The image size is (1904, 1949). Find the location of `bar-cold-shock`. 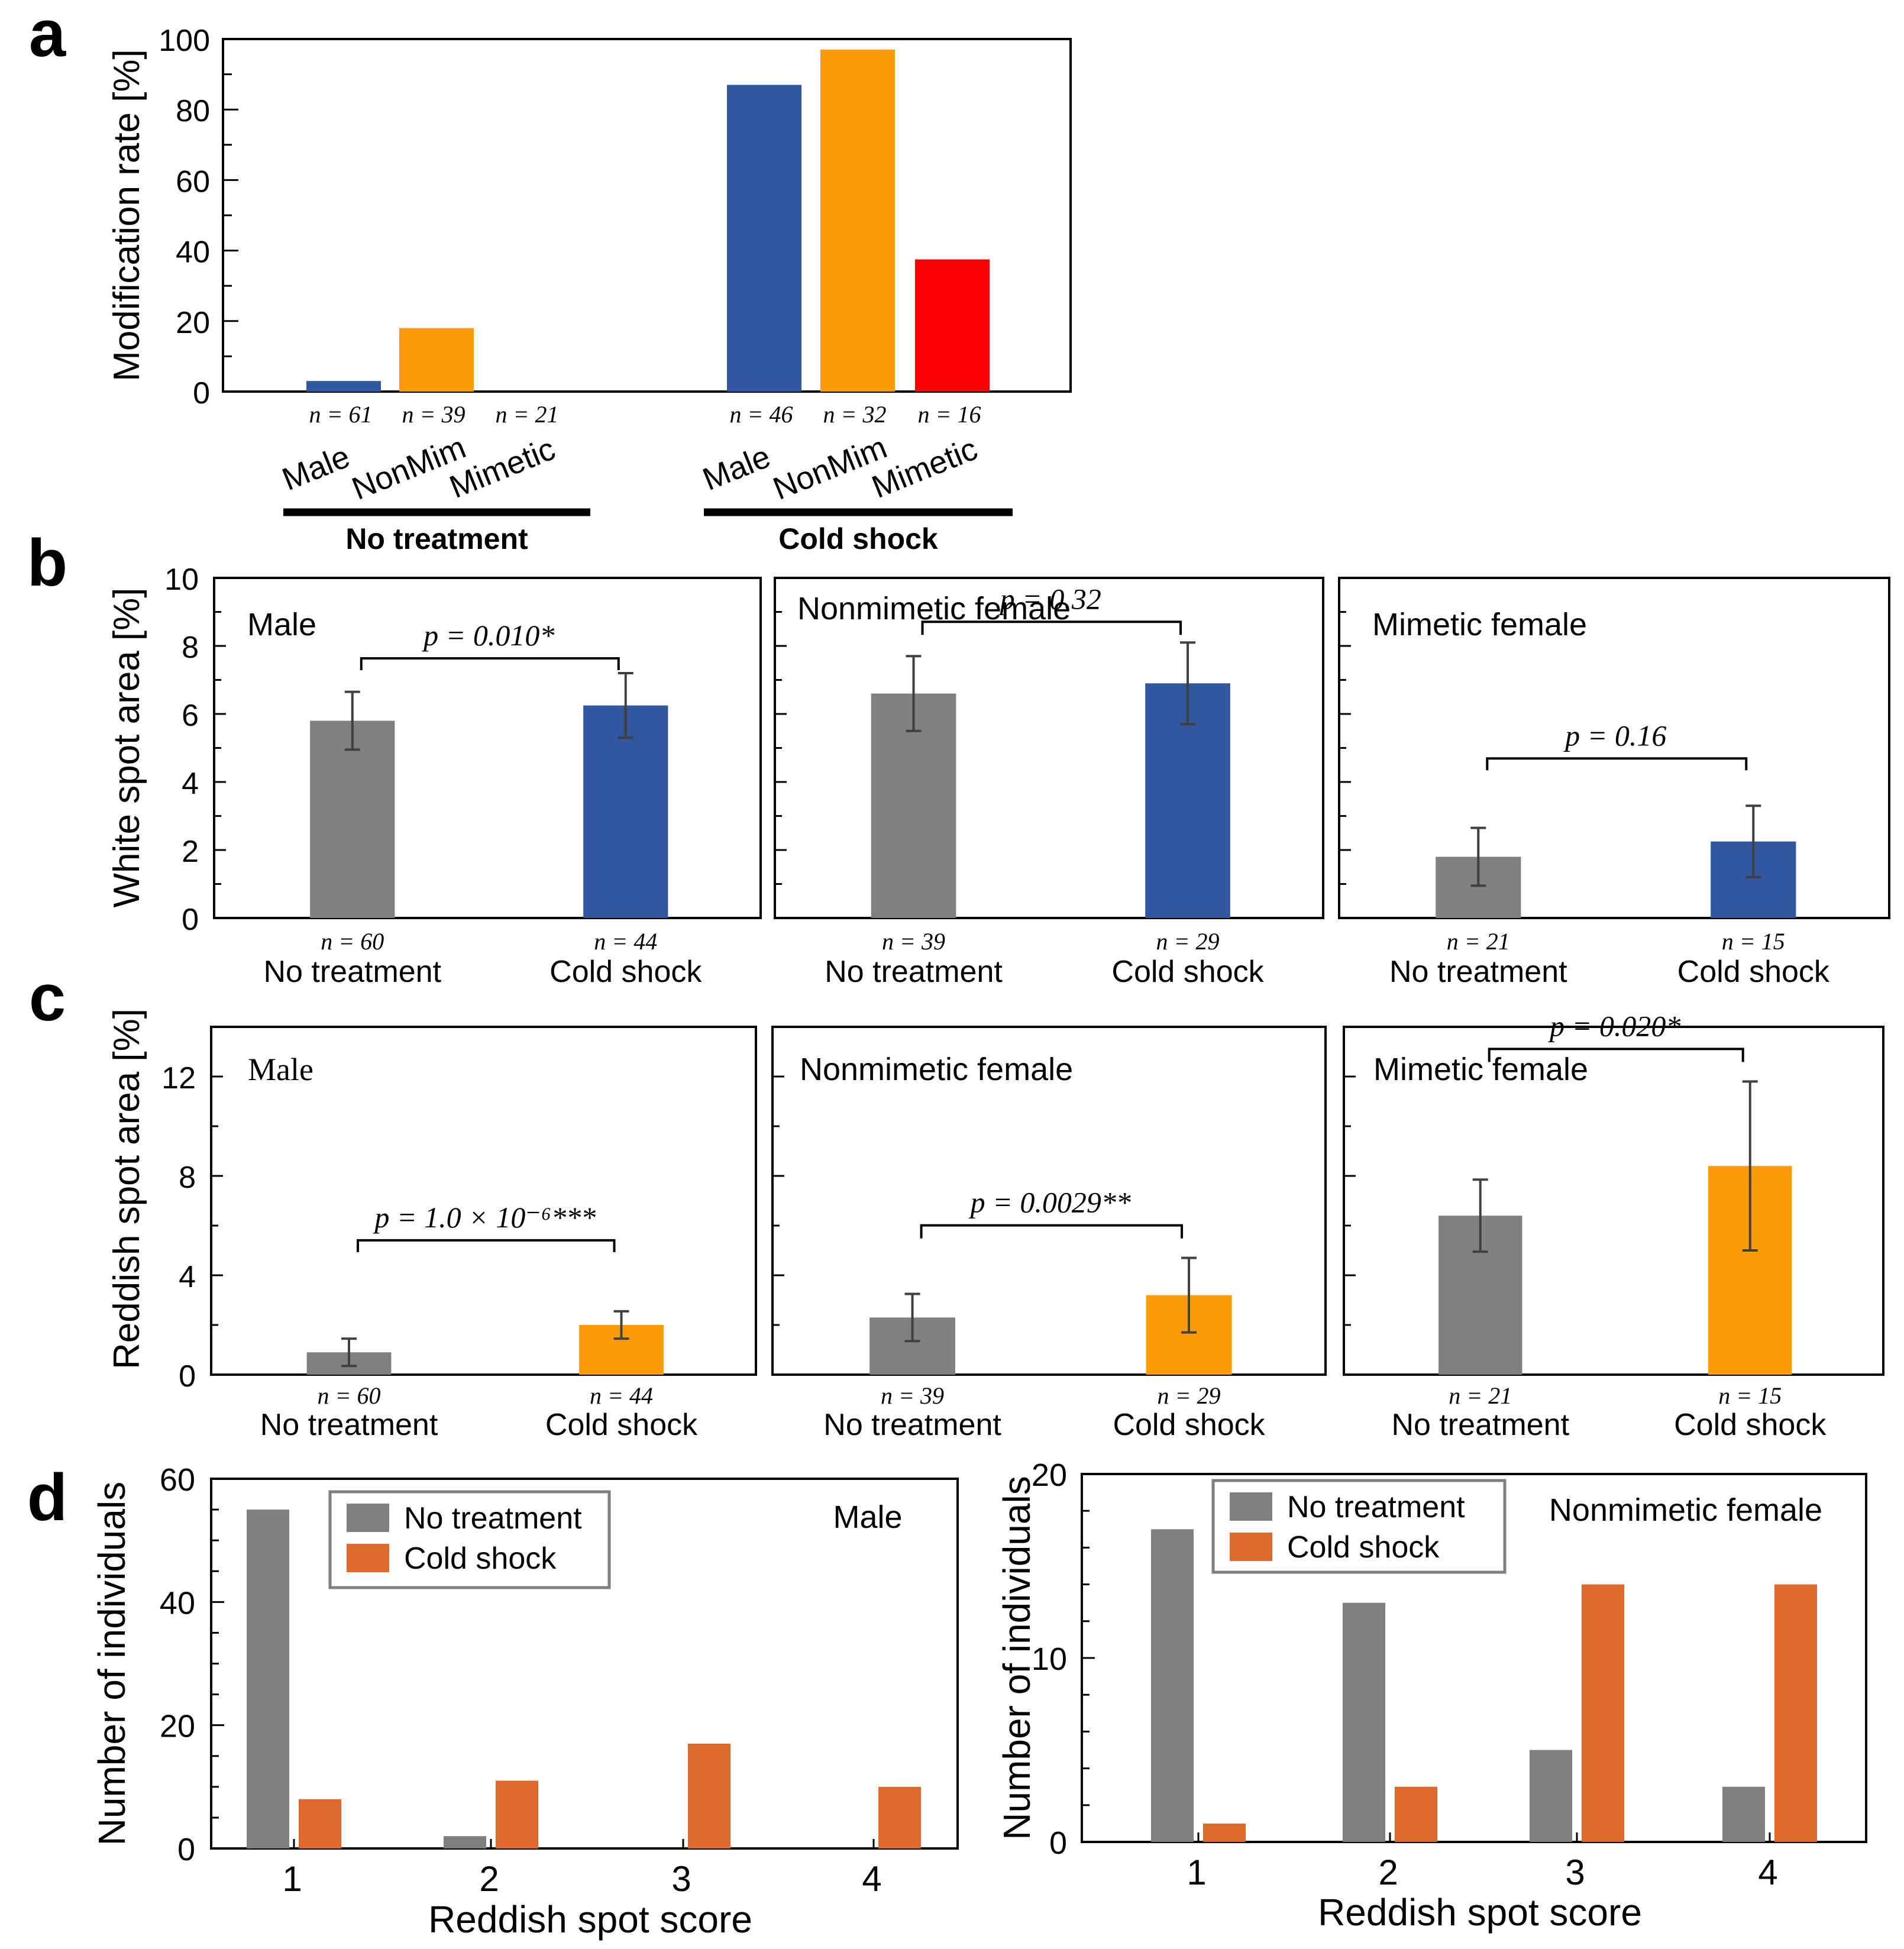

bar-cold-shock is located at coordinates (626, 811).